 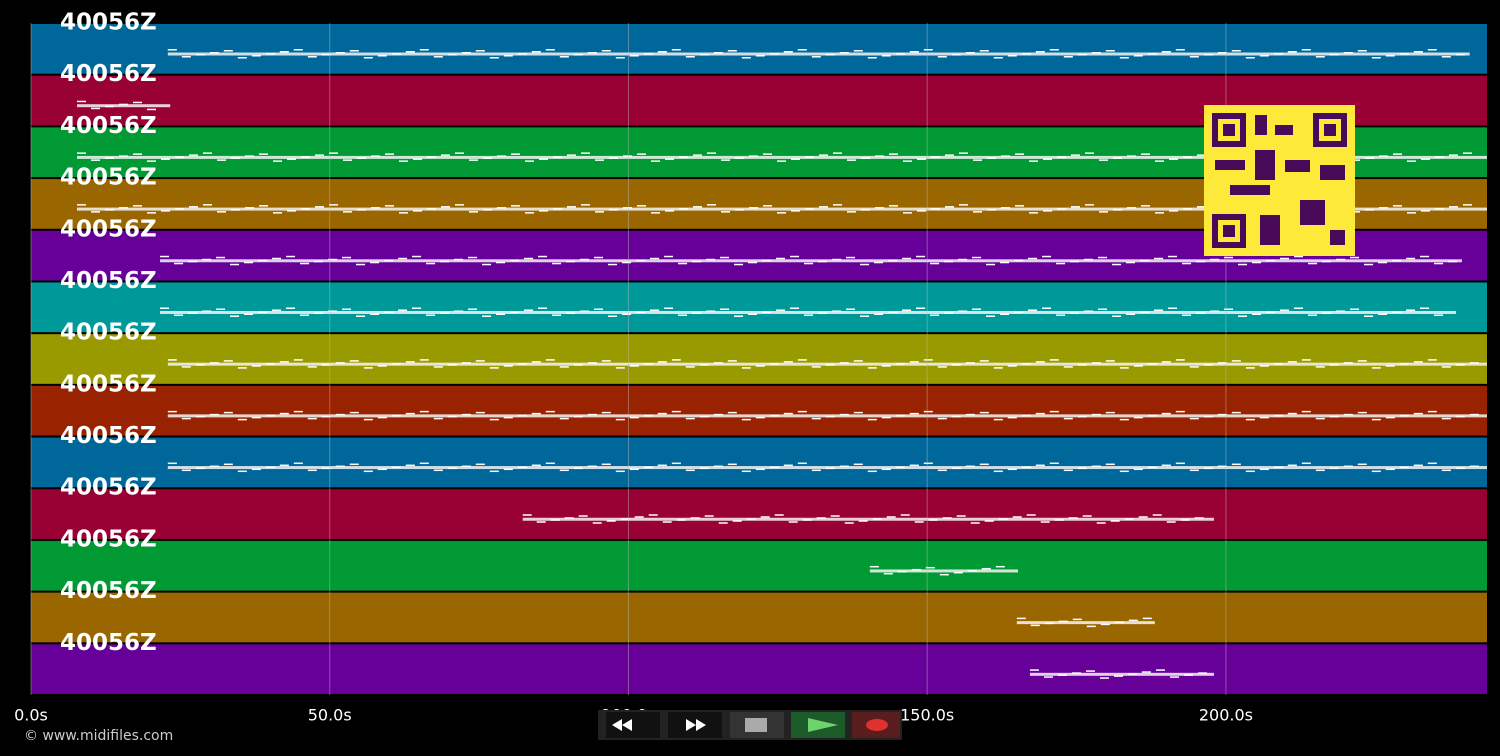 I want to click on rewind-button, so click(x=633, y=725).